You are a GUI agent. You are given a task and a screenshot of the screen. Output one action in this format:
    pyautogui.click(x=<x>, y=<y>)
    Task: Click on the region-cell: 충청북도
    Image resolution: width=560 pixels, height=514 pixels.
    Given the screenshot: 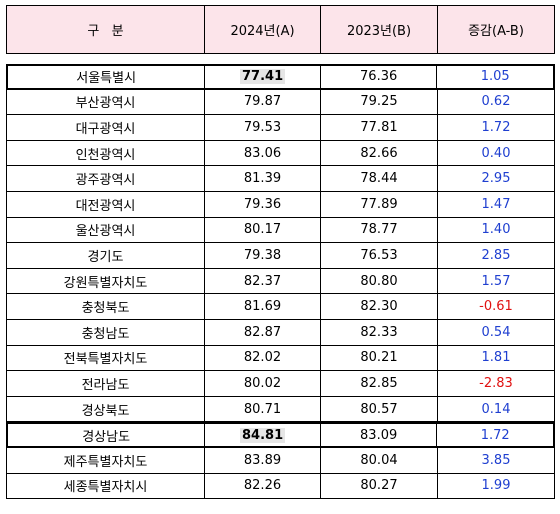 What is the action you would take?
    pyautogui.click(x=106, y=306)
    